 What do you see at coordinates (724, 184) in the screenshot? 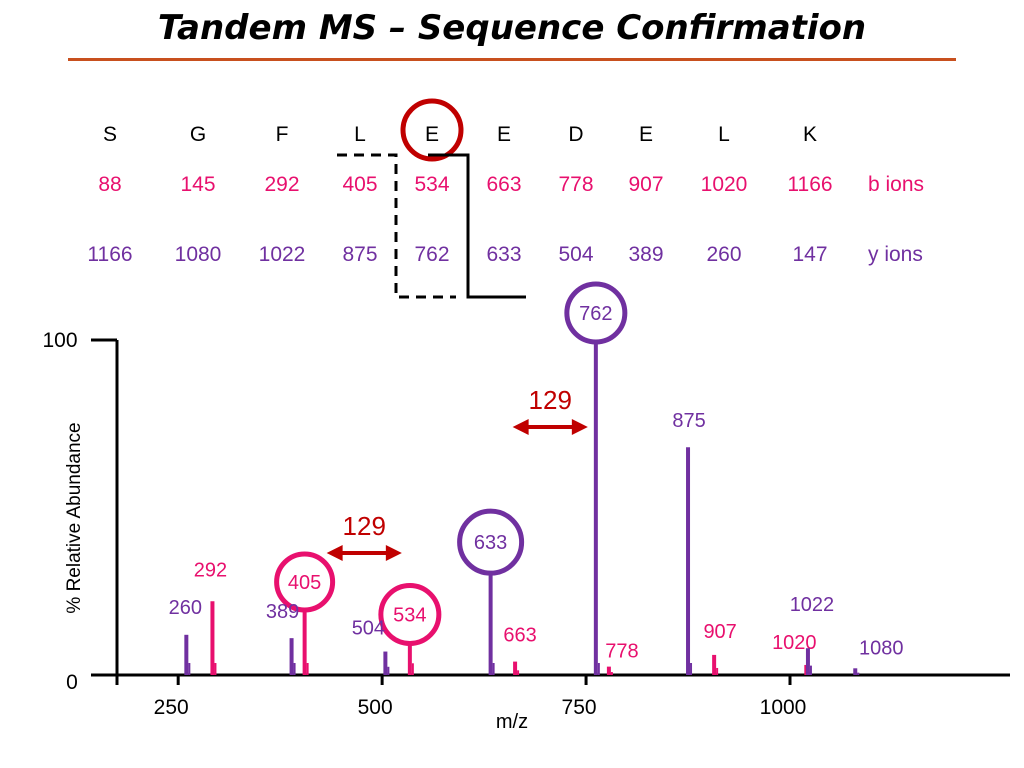
I see `b-ion-value: 1020` at bounding box center [724, 184].